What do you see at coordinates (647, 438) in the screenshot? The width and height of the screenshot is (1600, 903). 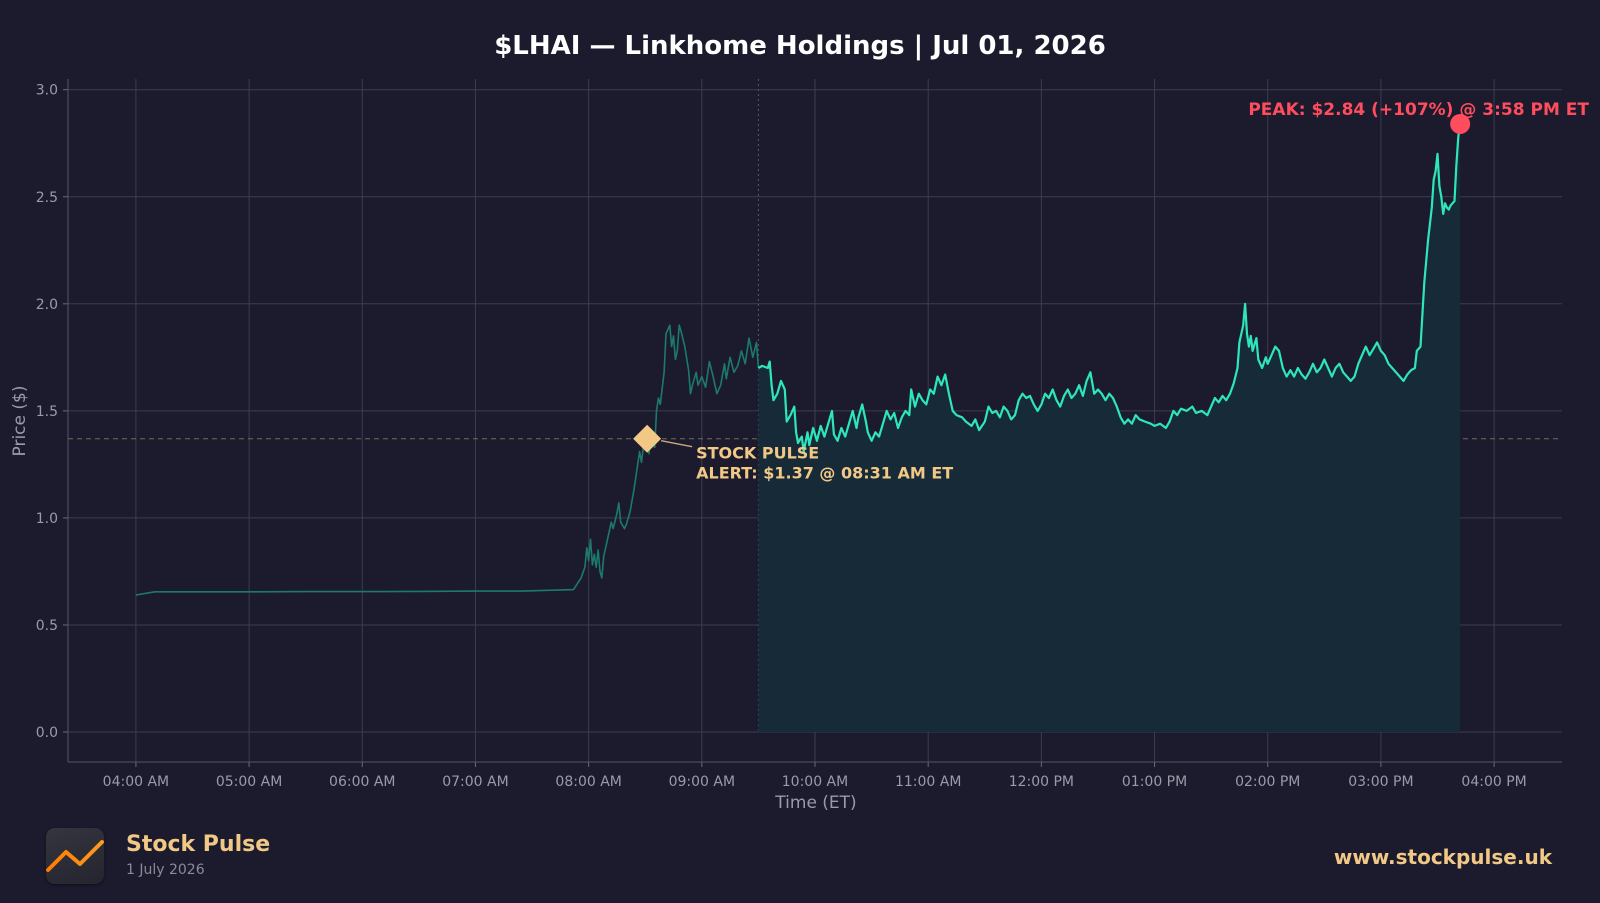 I see `alert-diamond-marker` at bounding box center [647, 438].